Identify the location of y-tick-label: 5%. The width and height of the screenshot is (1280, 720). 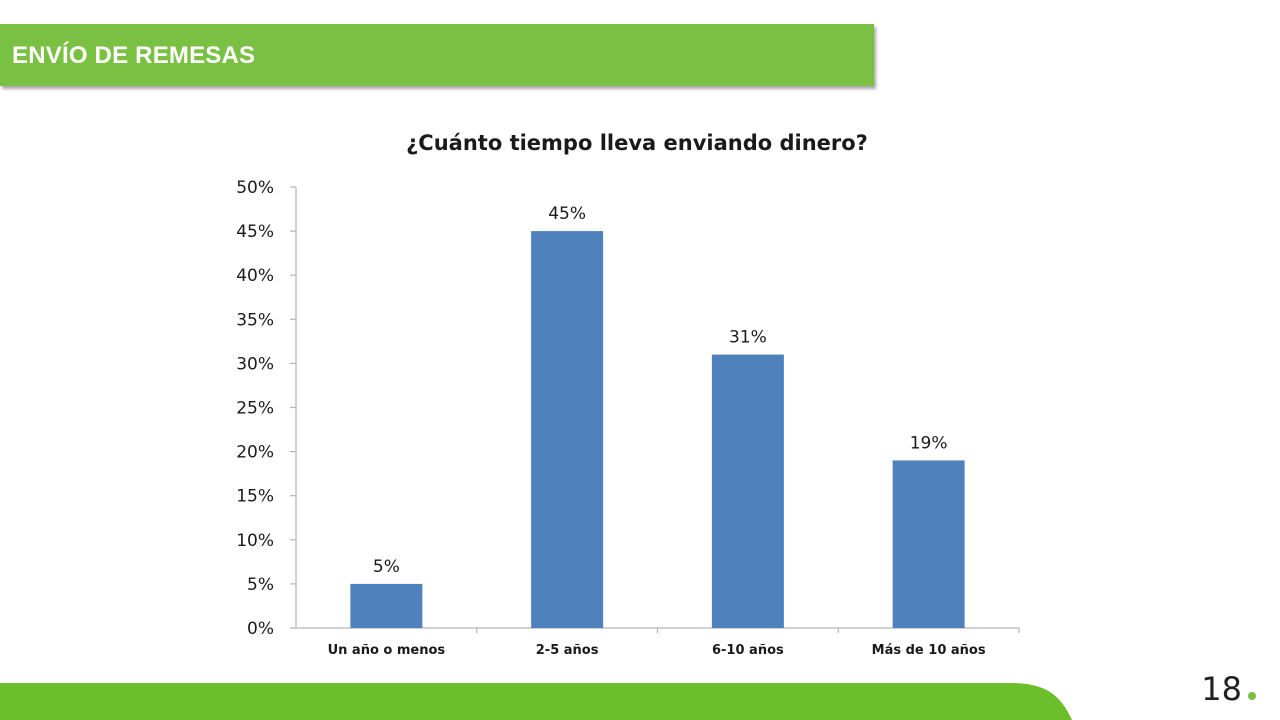
(260, 585).